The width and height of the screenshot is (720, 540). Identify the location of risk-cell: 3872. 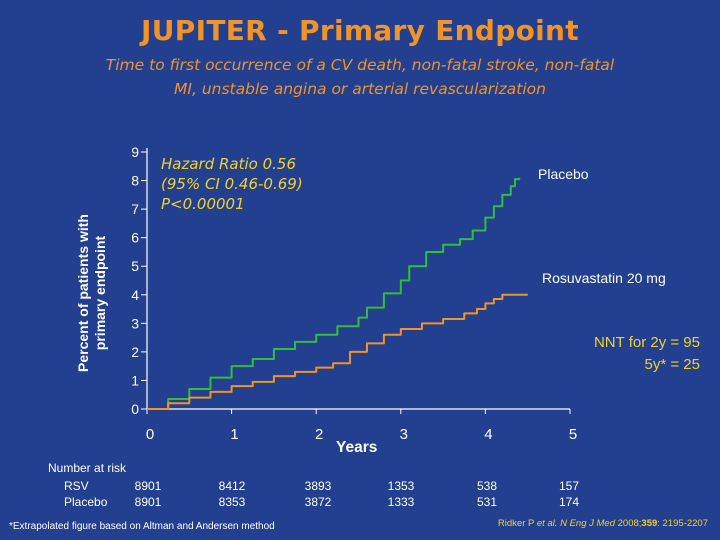
(318, 502).